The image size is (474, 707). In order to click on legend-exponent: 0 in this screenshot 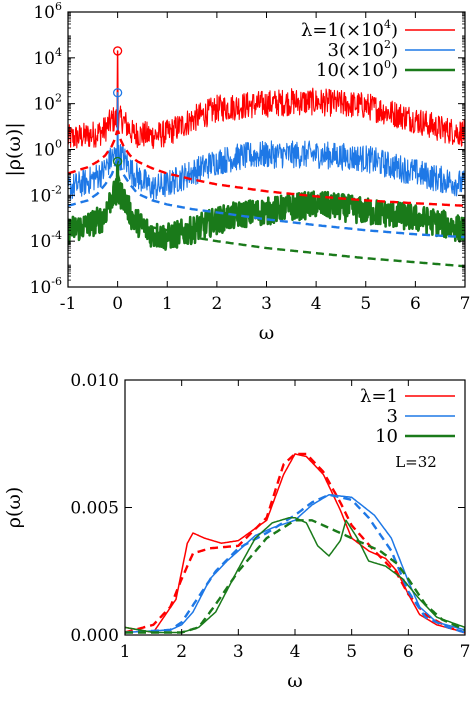, I will do `click(387, 64)`.